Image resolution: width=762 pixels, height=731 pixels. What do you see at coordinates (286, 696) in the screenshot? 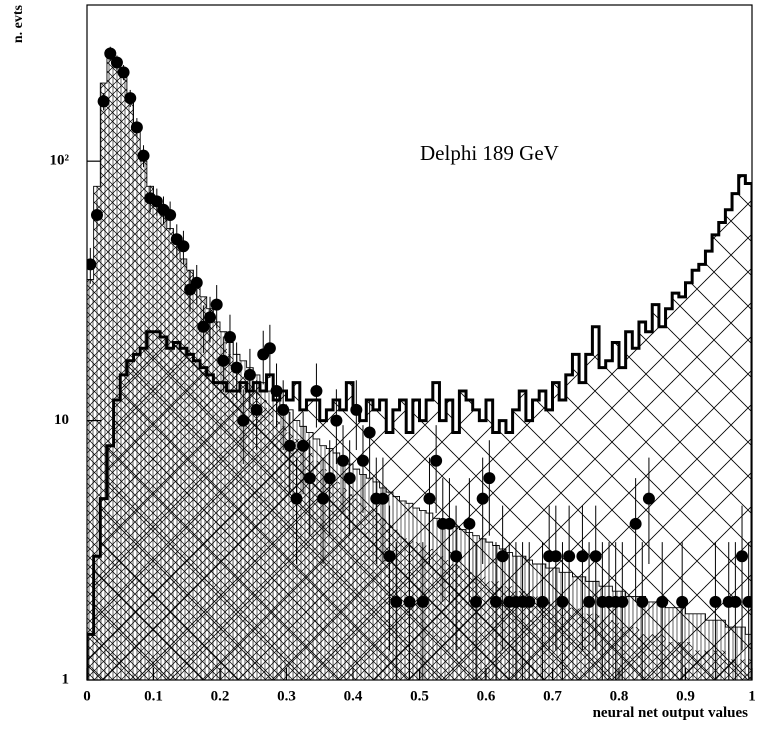
I see `x-tick-label: 0.3` at bounding box center [286, 696].